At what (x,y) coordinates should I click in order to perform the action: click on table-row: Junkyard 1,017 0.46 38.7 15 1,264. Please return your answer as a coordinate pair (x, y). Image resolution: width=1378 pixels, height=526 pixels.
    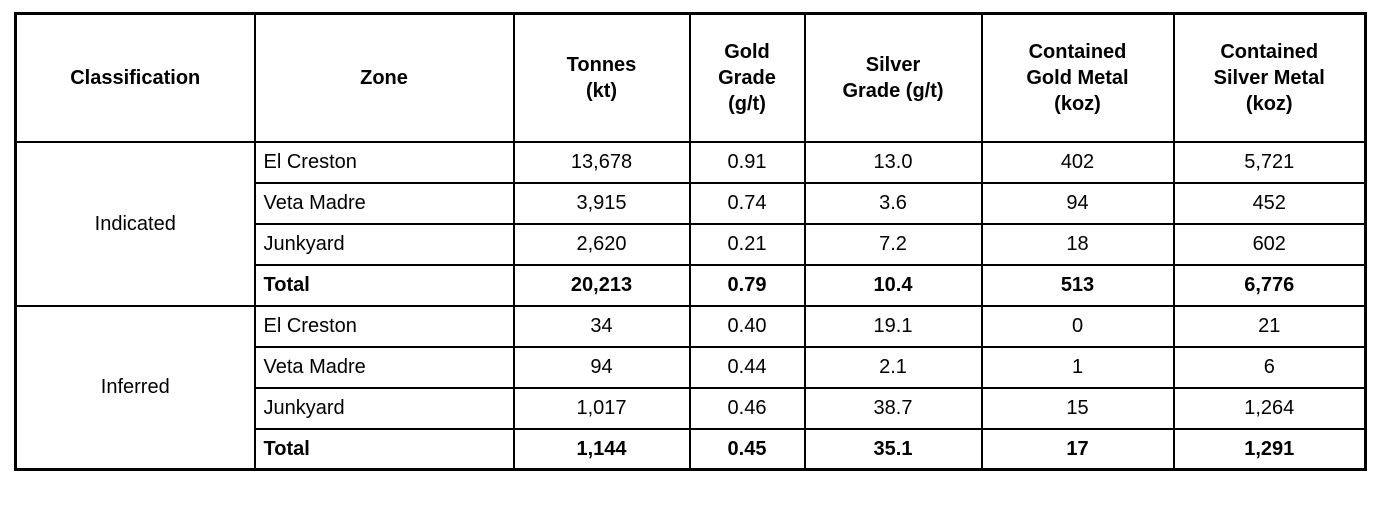
    Looking at the image, I should click on (691, 408).